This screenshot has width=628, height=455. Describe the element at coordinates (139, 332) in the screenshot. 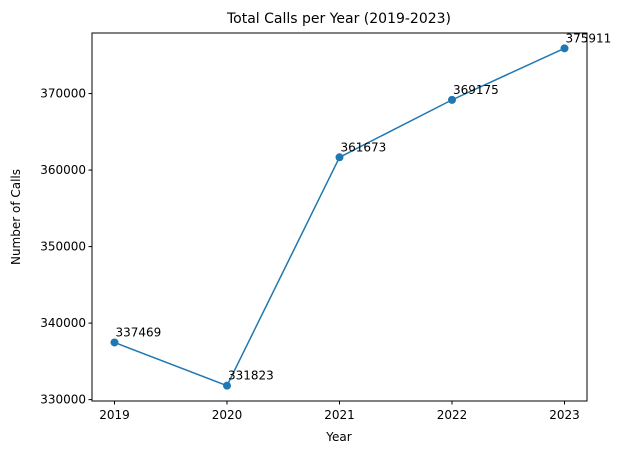

I see `data-label: 337469` at that location.